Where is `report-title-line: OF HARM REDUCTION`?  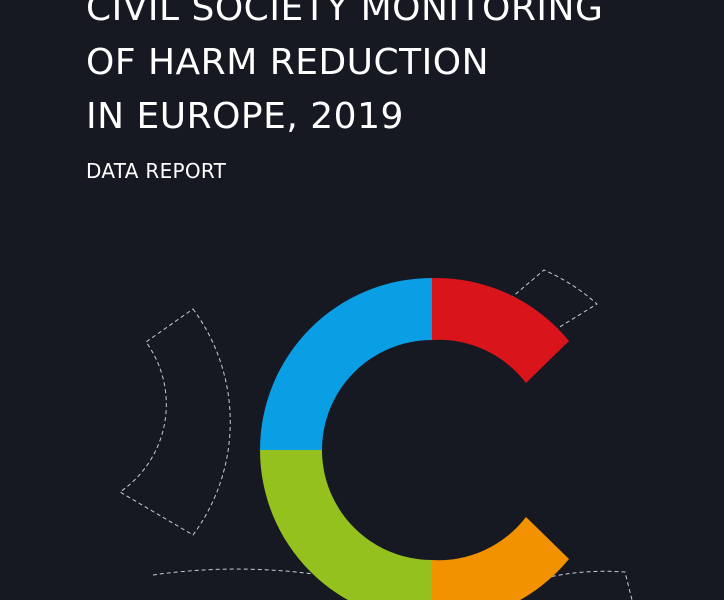 report-title-line: OF HARM REDUCTION is located at coordinates (288, 62).